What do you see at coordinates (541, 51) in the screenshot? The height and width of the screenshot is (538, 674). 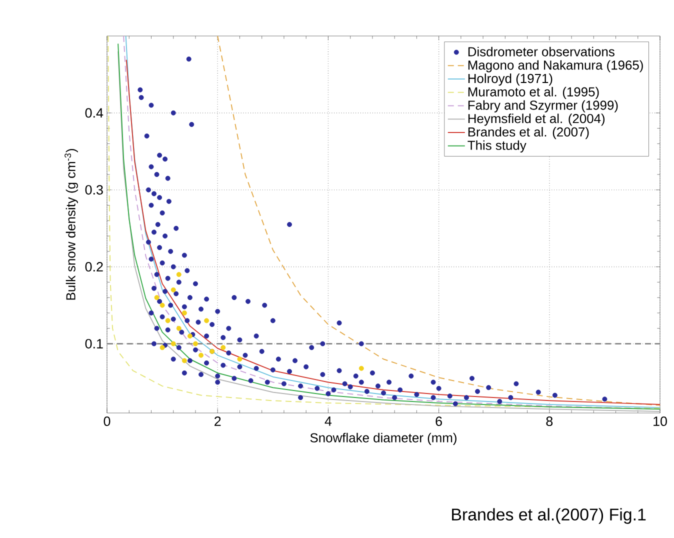 I see `legend-label: Disdrometer observations` at bounding box center [541, 51].